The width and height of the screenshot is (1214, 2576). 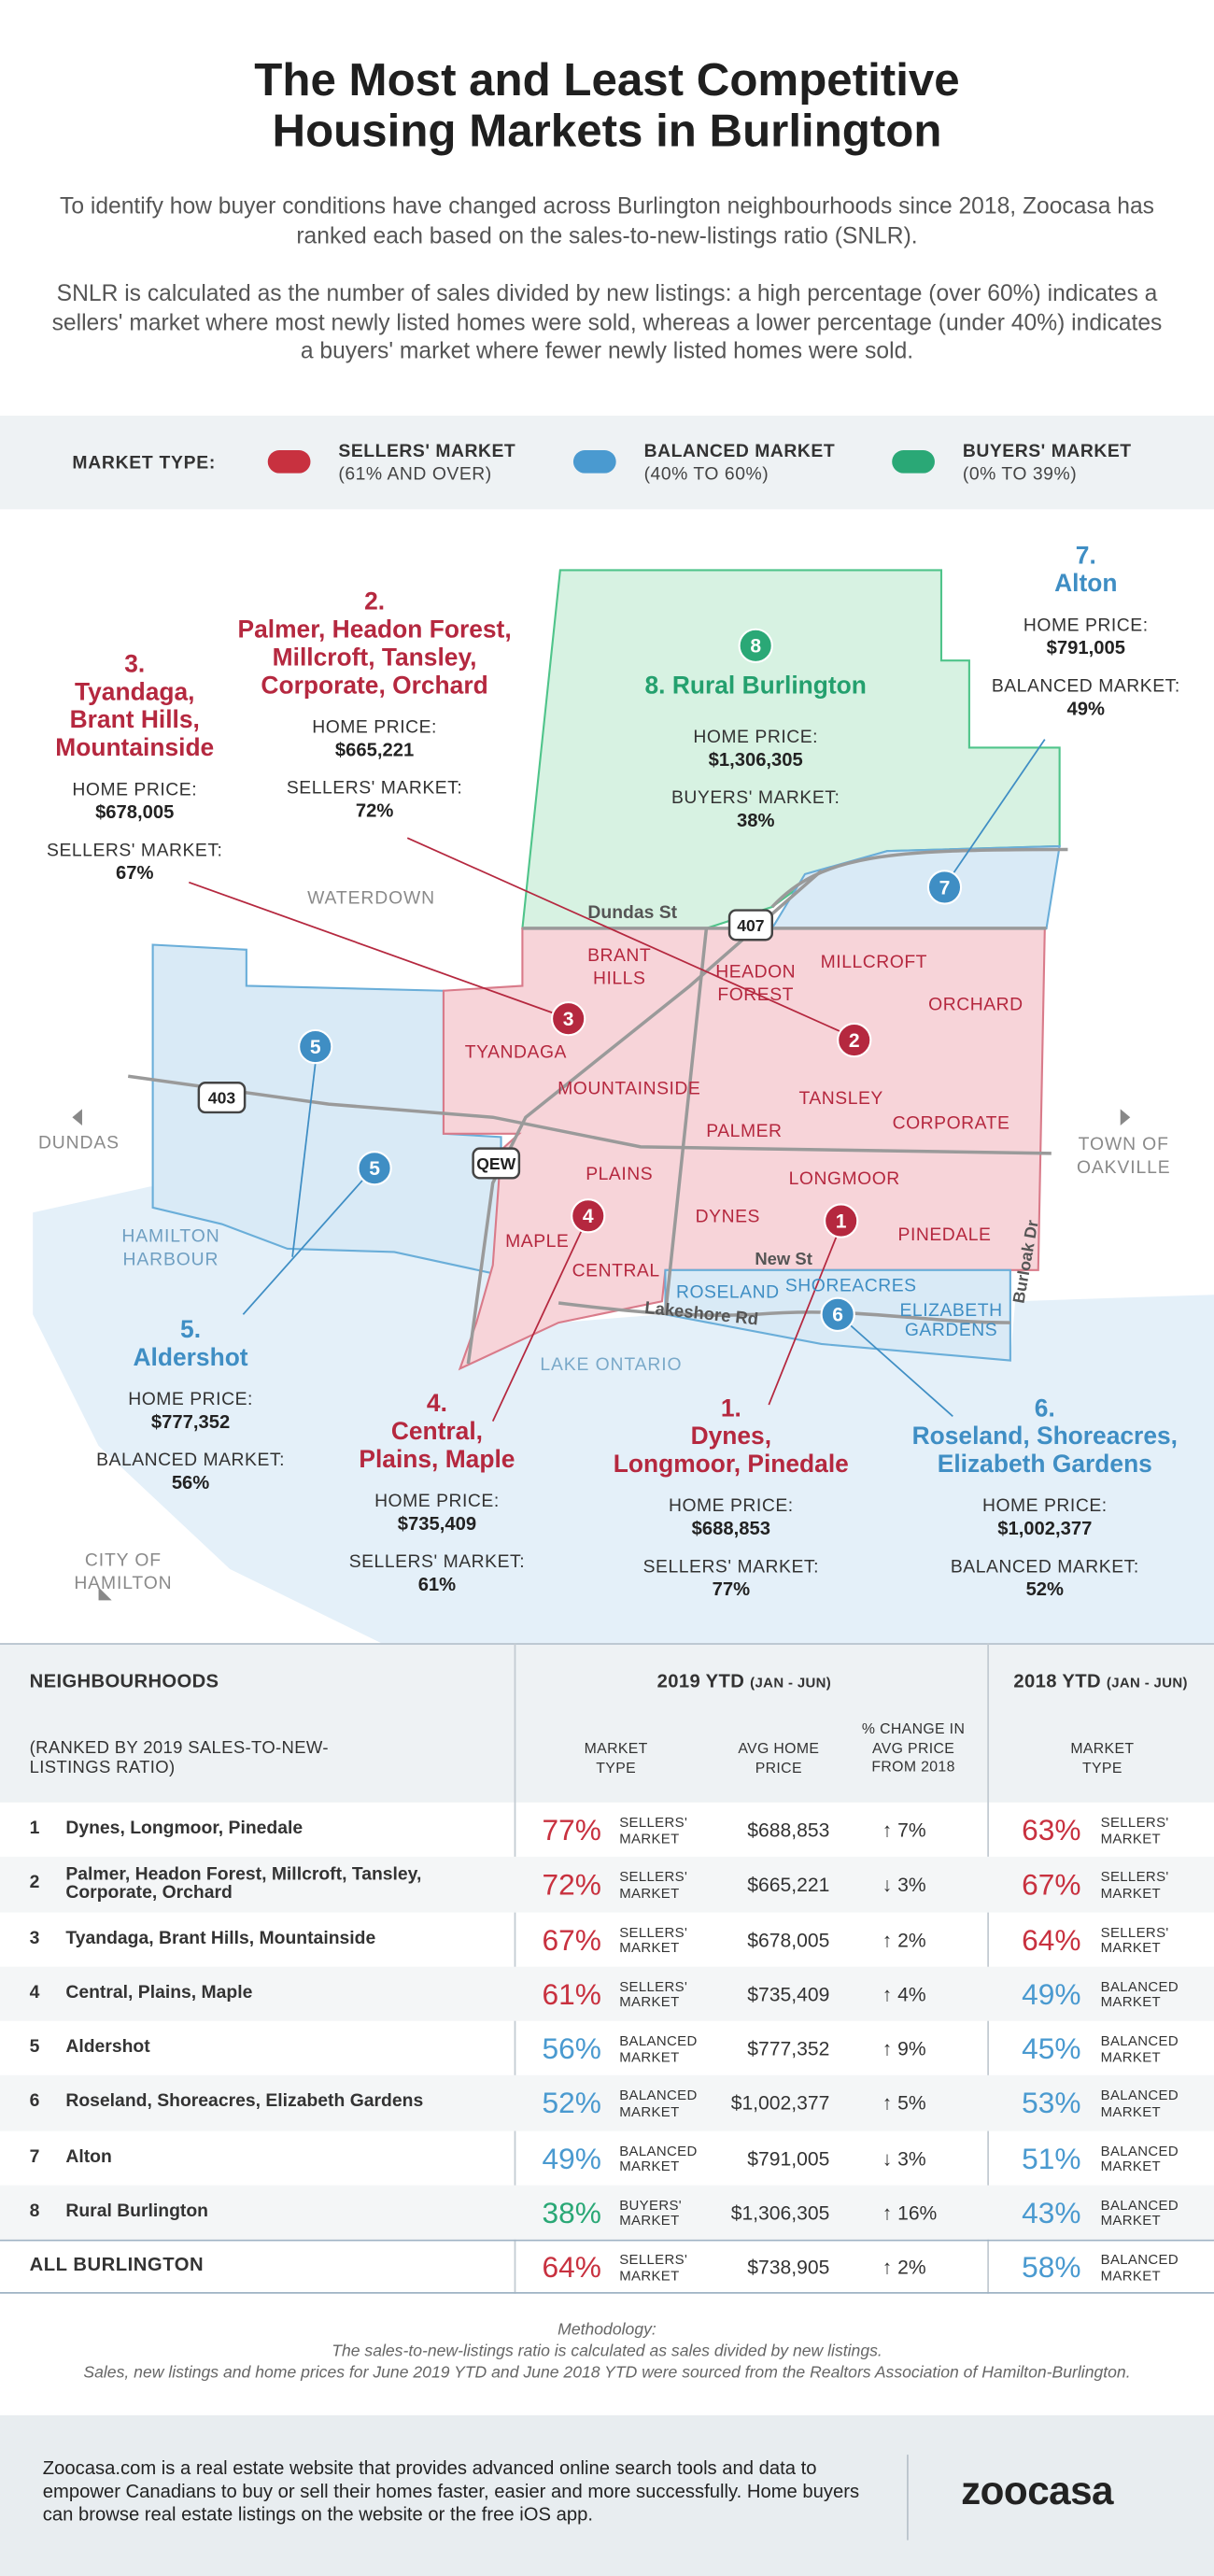 I want to click on avg-price: $735,409, so click(x=788, y=1994).